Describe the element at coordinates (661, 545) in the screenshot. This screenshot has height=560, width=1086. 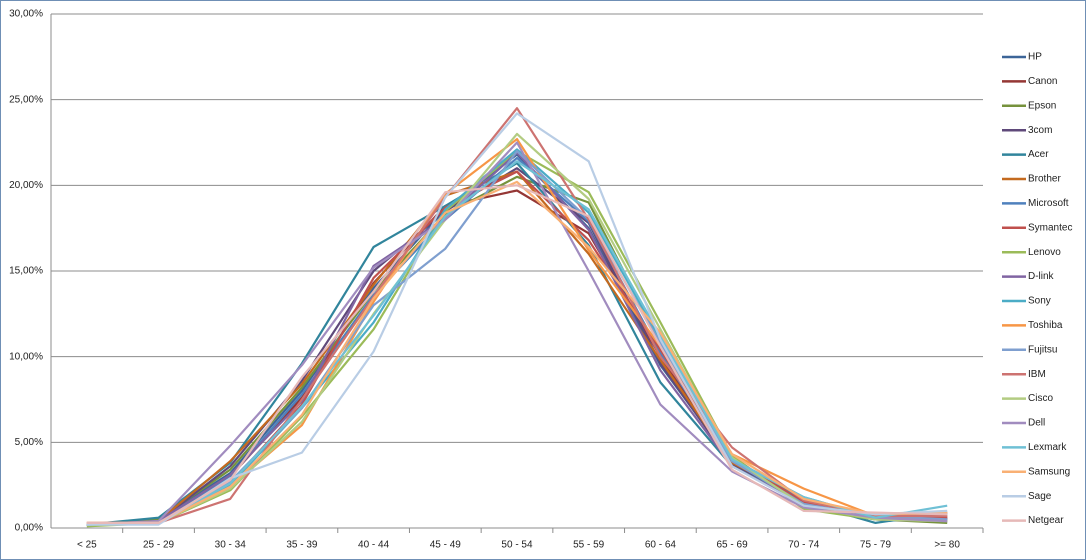
I see `x-tick-label: 60 - 64` at that location.